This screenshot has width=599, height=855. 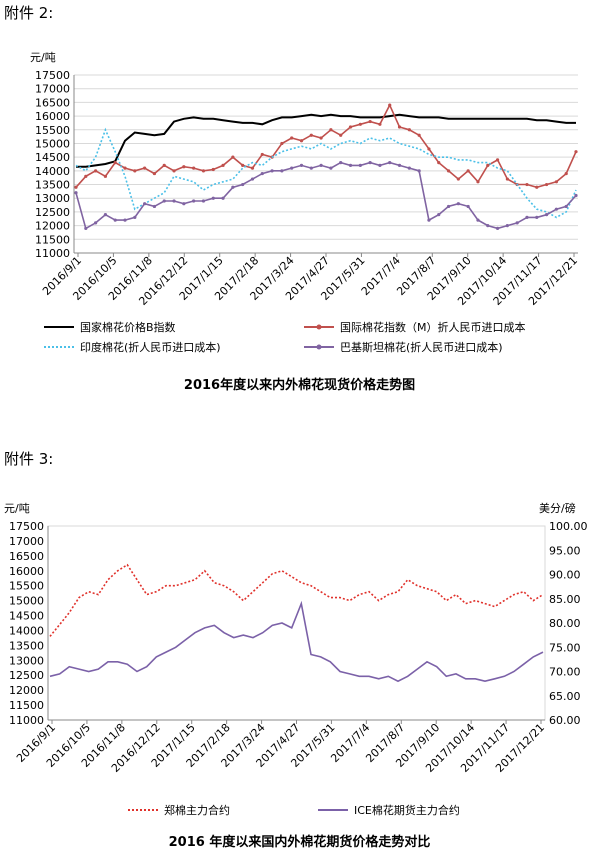 What do you see at coordinates (128, 327) in the screenshot?
I see `legend-label: 国家棉花价格B指数` at bounding box center [128, 327].